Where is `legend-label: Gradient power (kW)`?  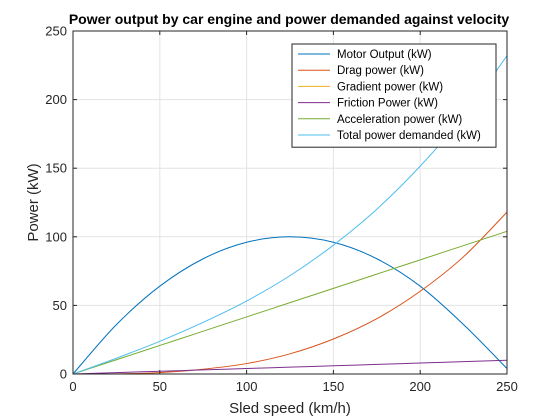
legend-label: Gradient power (kW) is located at coordinates (390, 87).